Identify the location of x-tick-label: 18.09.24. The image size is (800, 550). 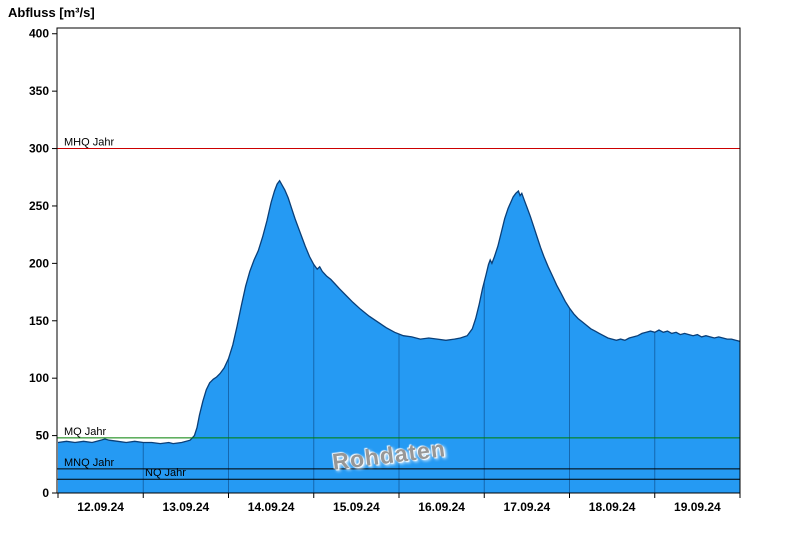
(612, 507).